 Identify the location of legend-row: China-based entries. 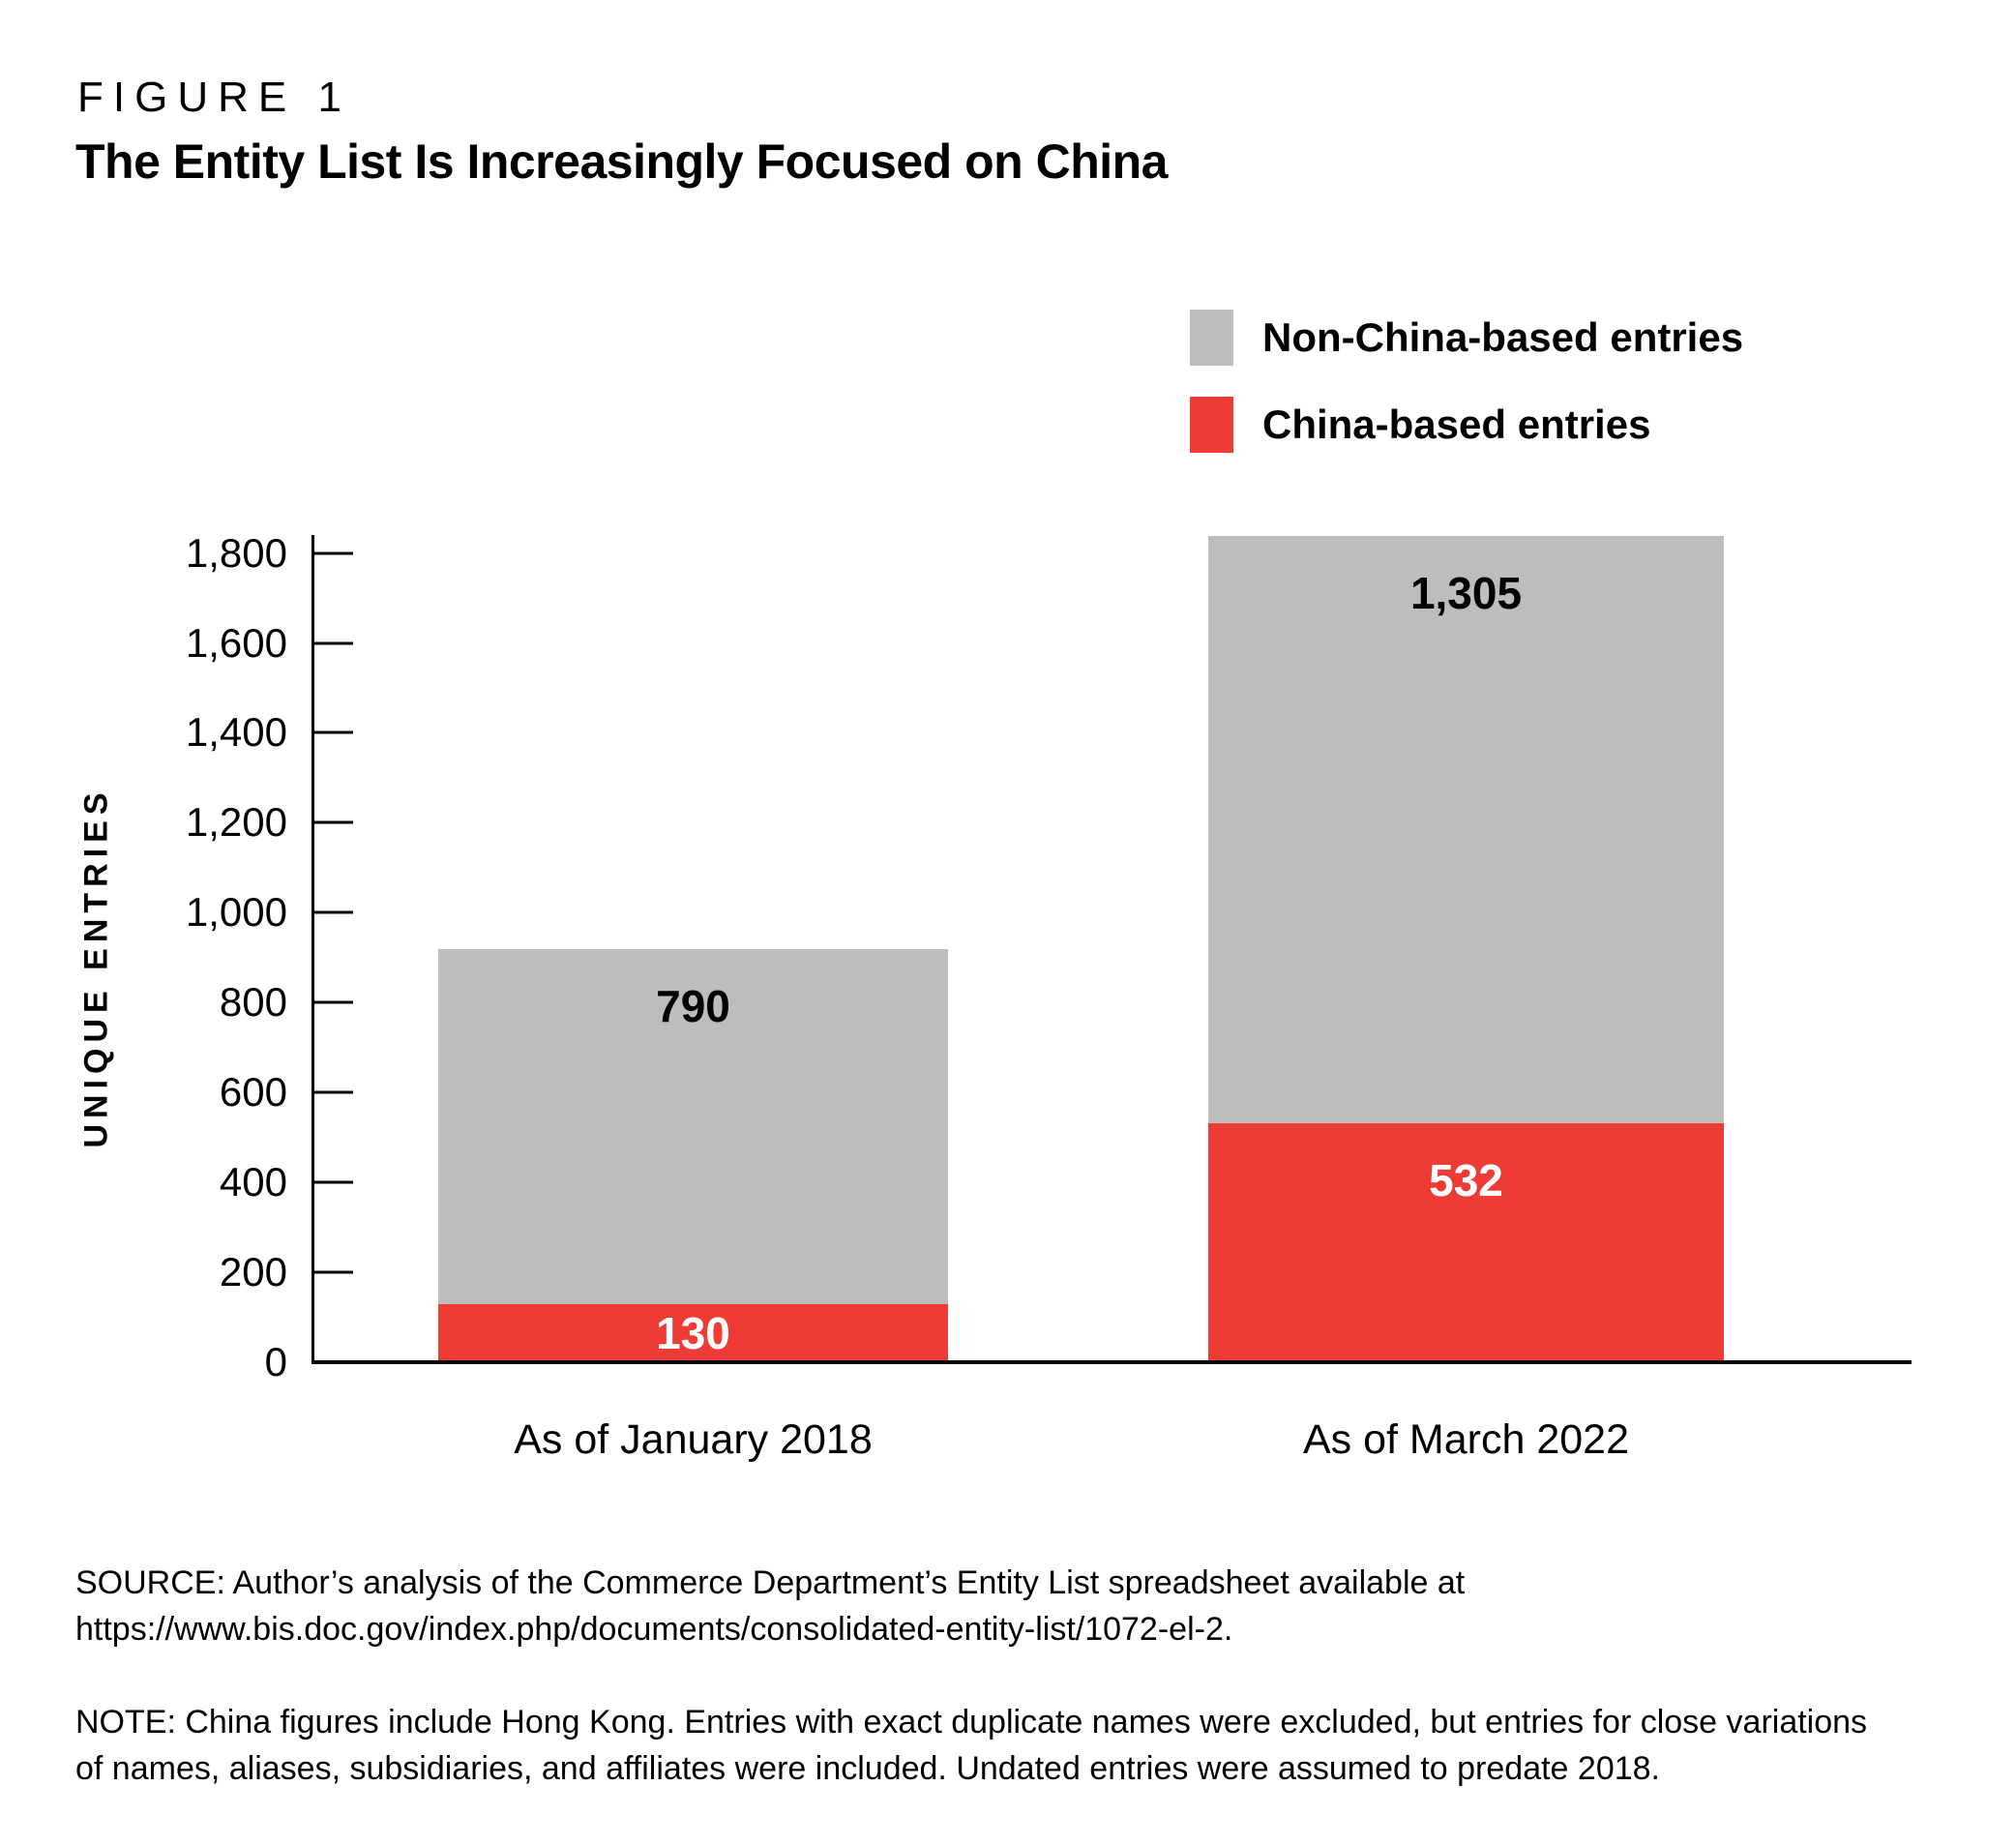
(1466, 425).